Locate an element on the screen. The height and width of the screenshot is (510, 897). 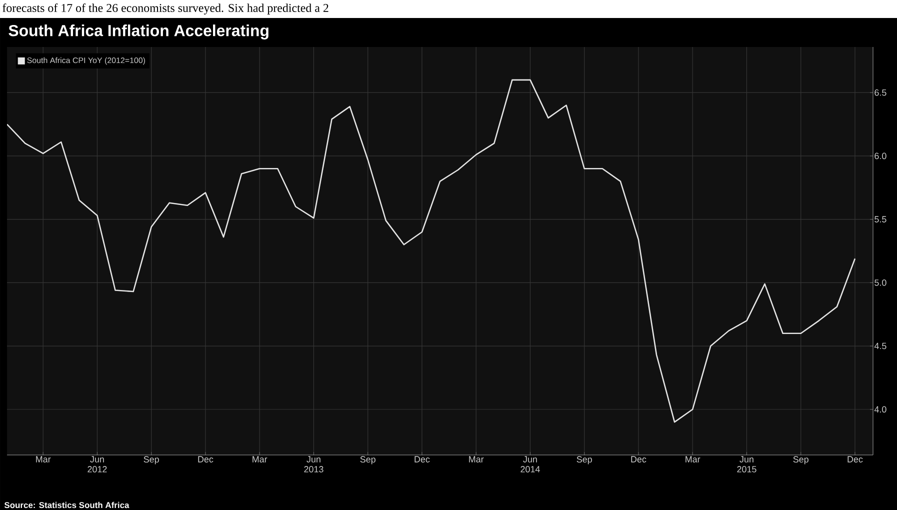
x-tick-label: Jun 2014 is located at coordinates (530, 464).